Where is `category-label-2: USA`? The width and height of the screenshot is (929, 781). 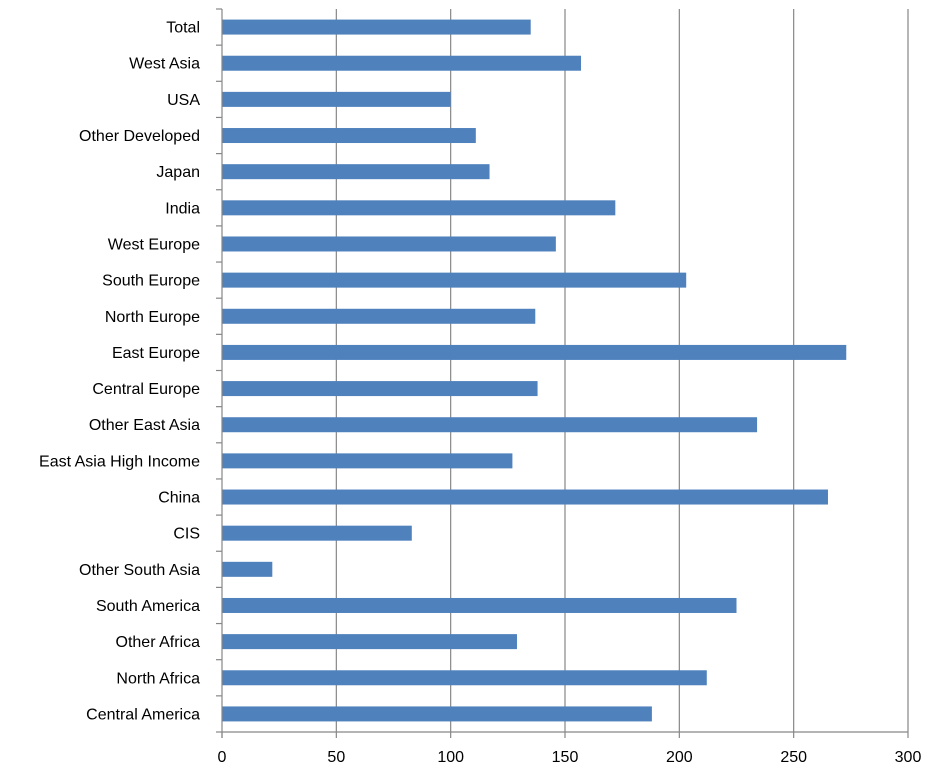 category-label-2: USA is located at coordinates (183, 100).